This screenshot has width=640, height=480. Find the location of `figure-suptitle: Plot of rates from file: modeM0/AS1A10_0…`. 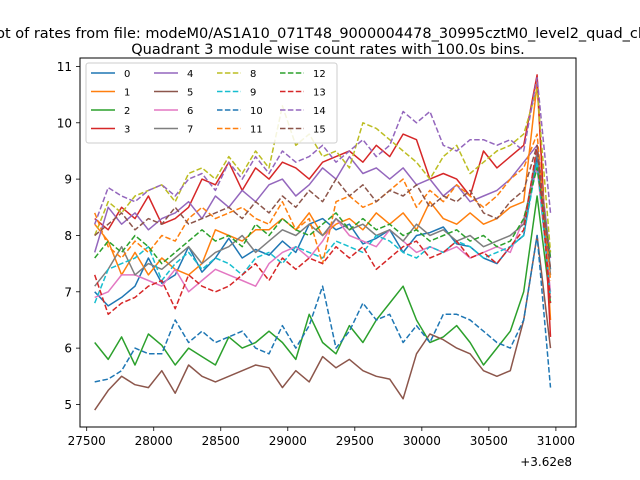

figure-suptitle: Plot of rates from file: modeM0/AS1A10_0… is located at coordinates (320, 34).